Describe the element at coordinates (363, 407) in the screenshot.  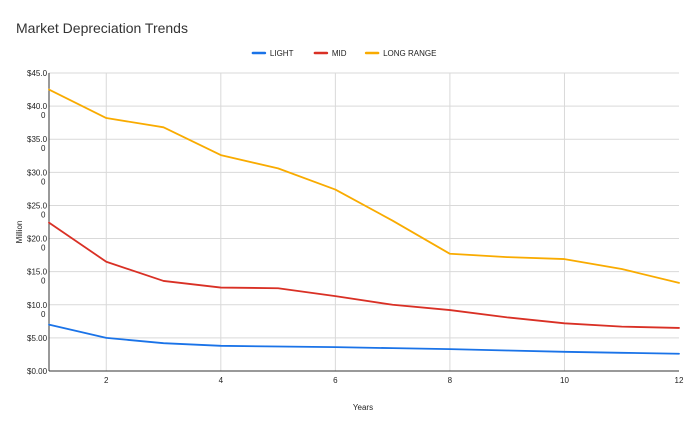
I see `x-axis-title: Years` at that location.